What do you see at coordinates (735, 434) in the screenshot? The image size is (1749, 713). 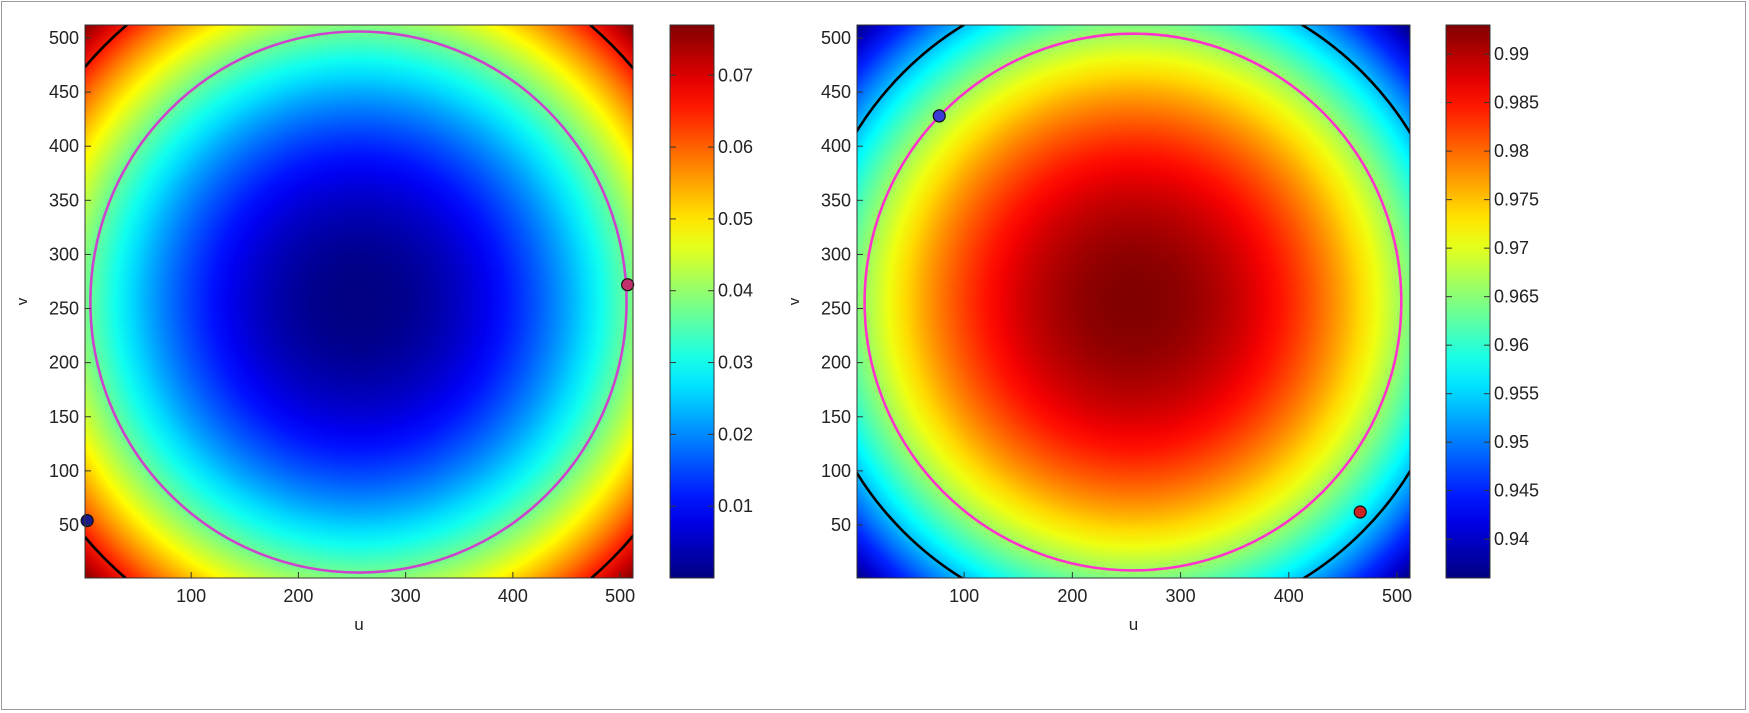 I see `colorbar-tick-label: 0.02` at bounding box center [735, 434].